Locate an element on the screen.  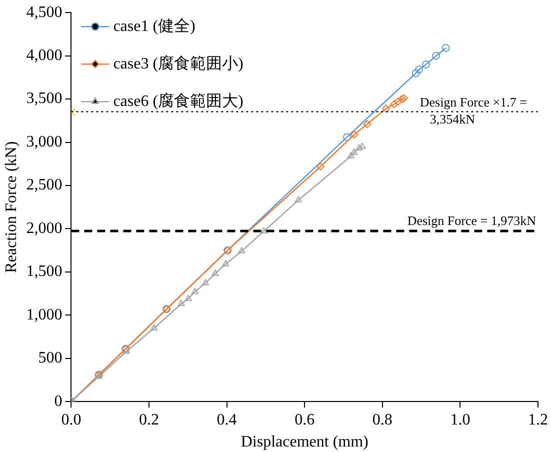
x-tick-label: 1.0 is located at coordinates (460, 419).